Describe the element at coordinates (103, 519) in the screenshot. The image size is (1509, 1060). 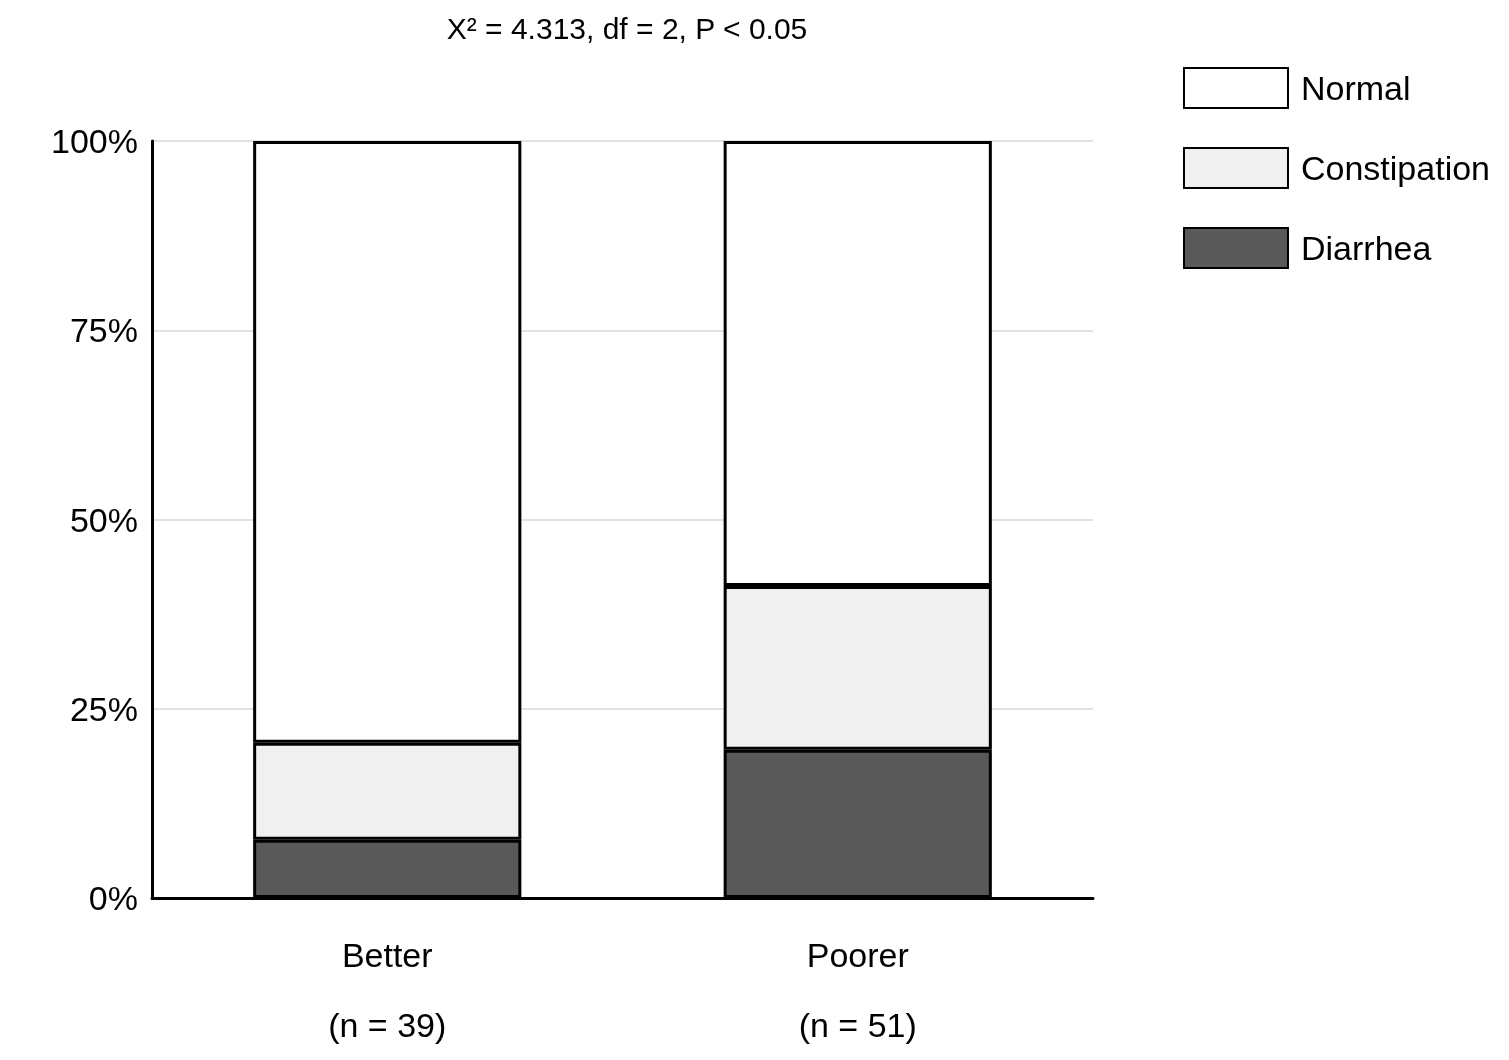
I see `y-tick-label: 50%` at that location.